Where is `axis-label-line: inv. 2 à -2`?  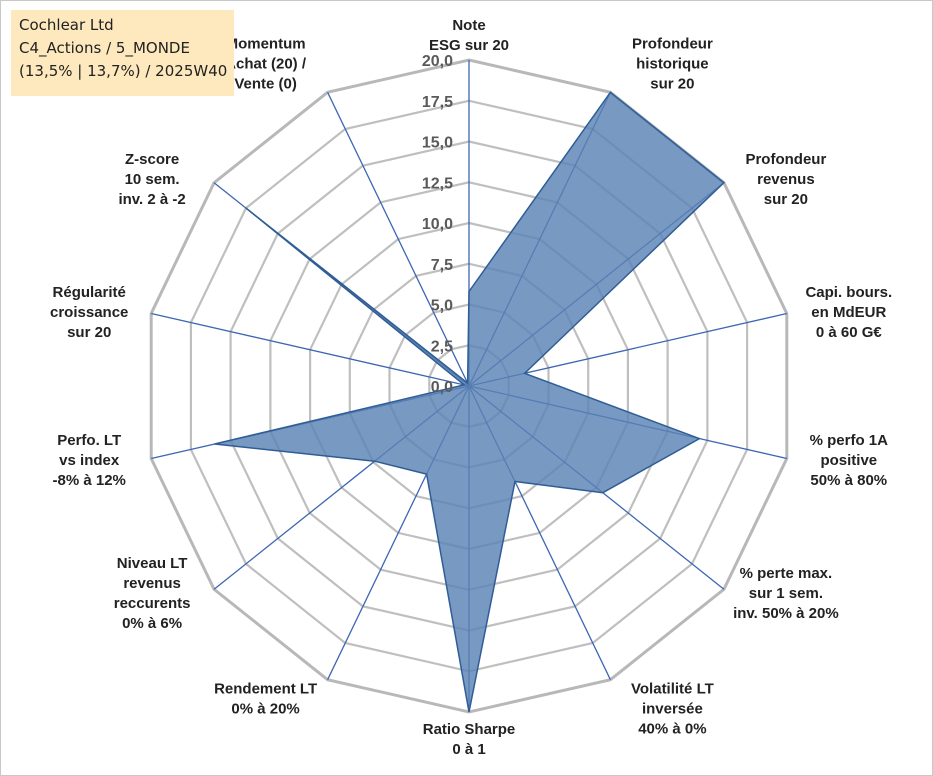 axis-label-line: inv. 2 à -2 is located at coordinates (151, 199).